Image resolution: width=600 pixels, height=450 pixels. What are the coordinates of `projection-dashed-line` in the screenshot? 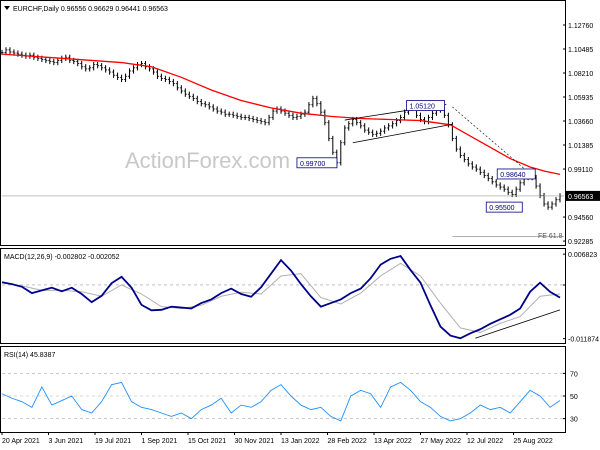 It's located at (492, 141).